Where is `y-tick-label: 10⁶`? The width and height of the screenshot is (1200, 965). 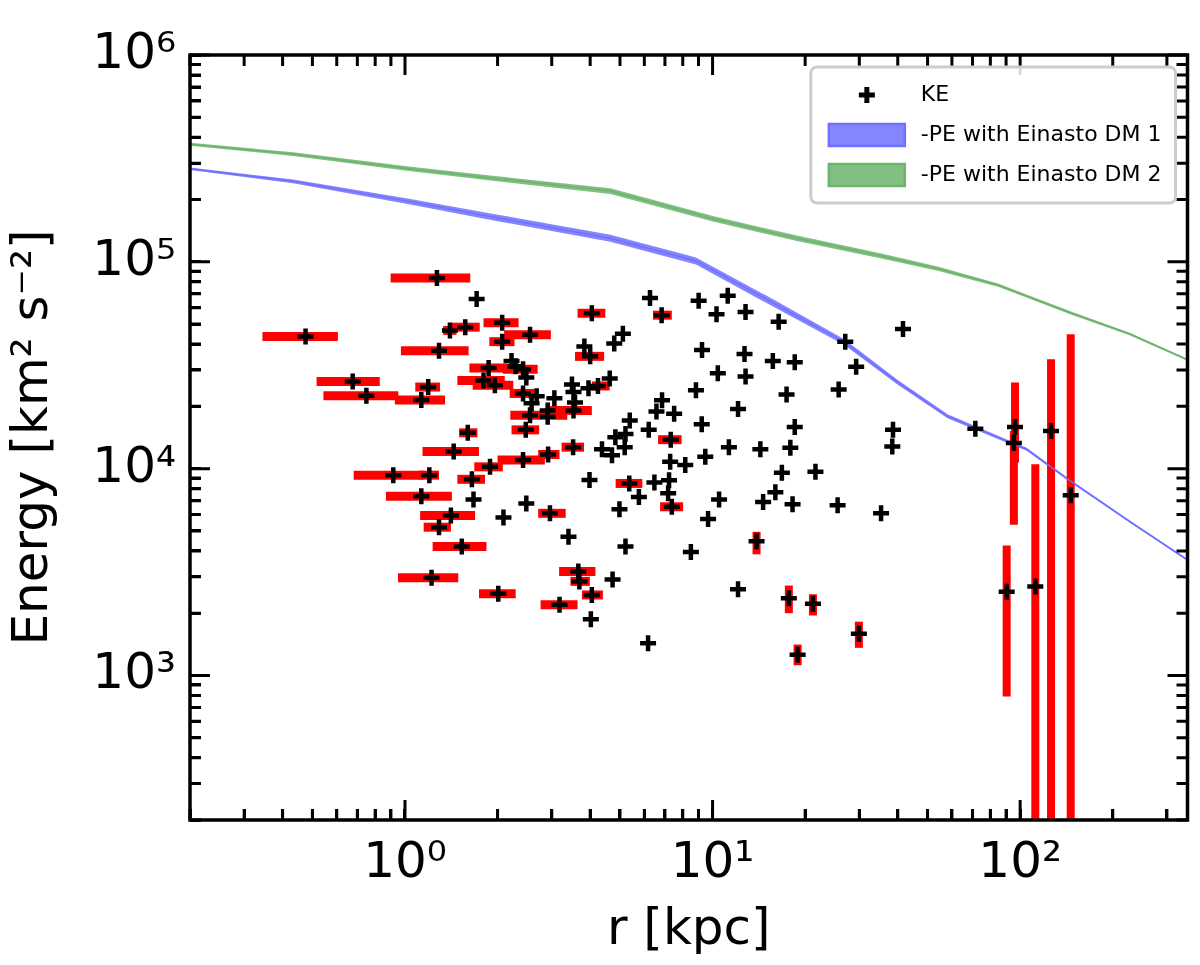
y-tick-label: 10⁶ is located at coordinates (134, 50).